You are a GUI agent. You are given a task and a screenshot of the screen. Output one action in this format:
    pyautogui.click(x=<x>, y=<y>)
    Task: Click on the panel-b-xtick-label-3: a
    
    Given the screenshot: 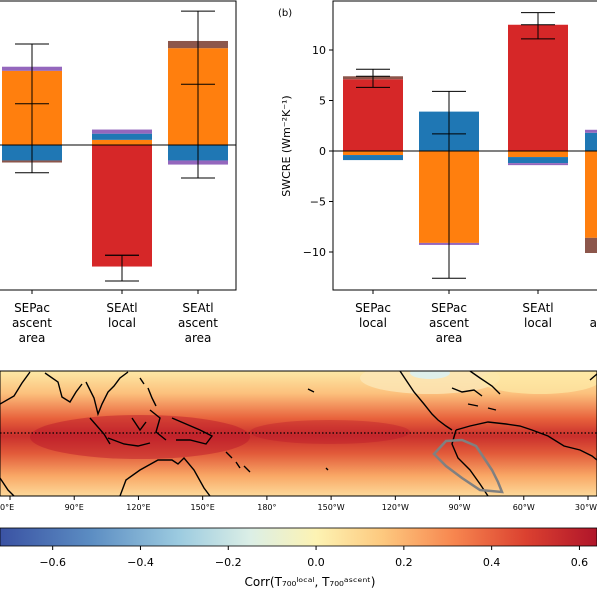 What is the action you would take?
    pyautogui.click(x=593, y=323)
    